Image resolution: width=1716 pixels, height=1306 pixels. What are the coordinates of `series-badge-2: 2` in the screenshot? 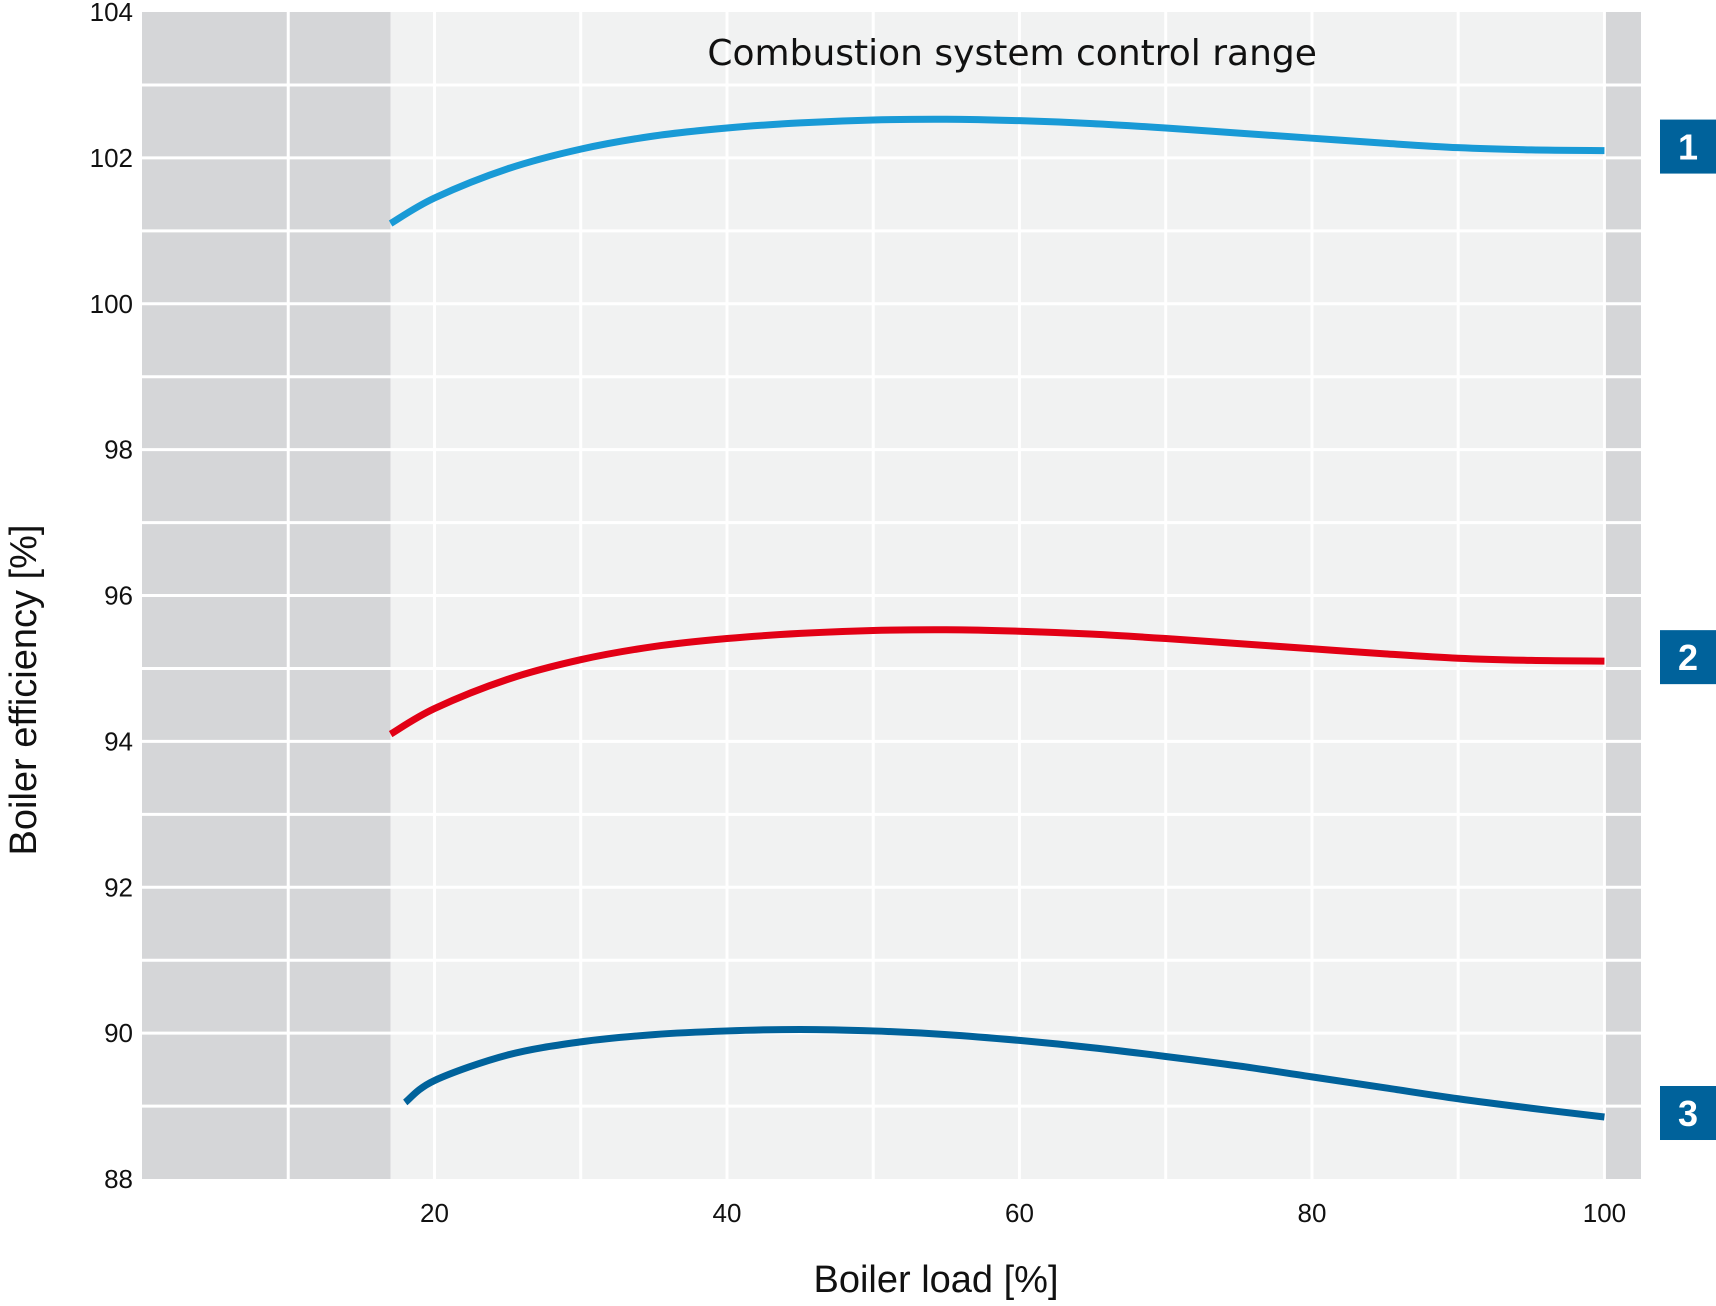 It's located at (1688, 657).